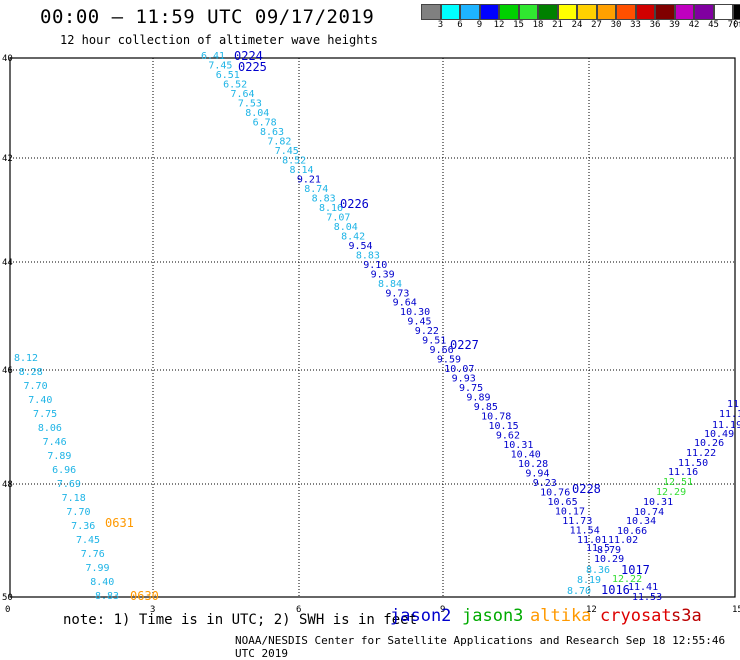 The height and width of the screenshot is (660, 740). I want to click on satellite-name: cryosat, so click(636, 616).